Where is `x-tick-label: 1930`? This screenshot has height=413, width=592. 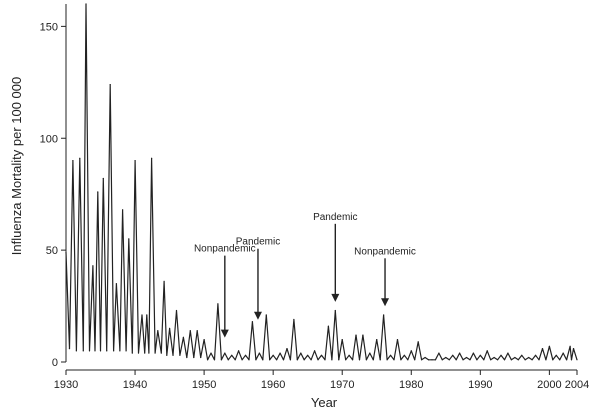 x-tick-label: 1930 is located at coordinates (66, 385).